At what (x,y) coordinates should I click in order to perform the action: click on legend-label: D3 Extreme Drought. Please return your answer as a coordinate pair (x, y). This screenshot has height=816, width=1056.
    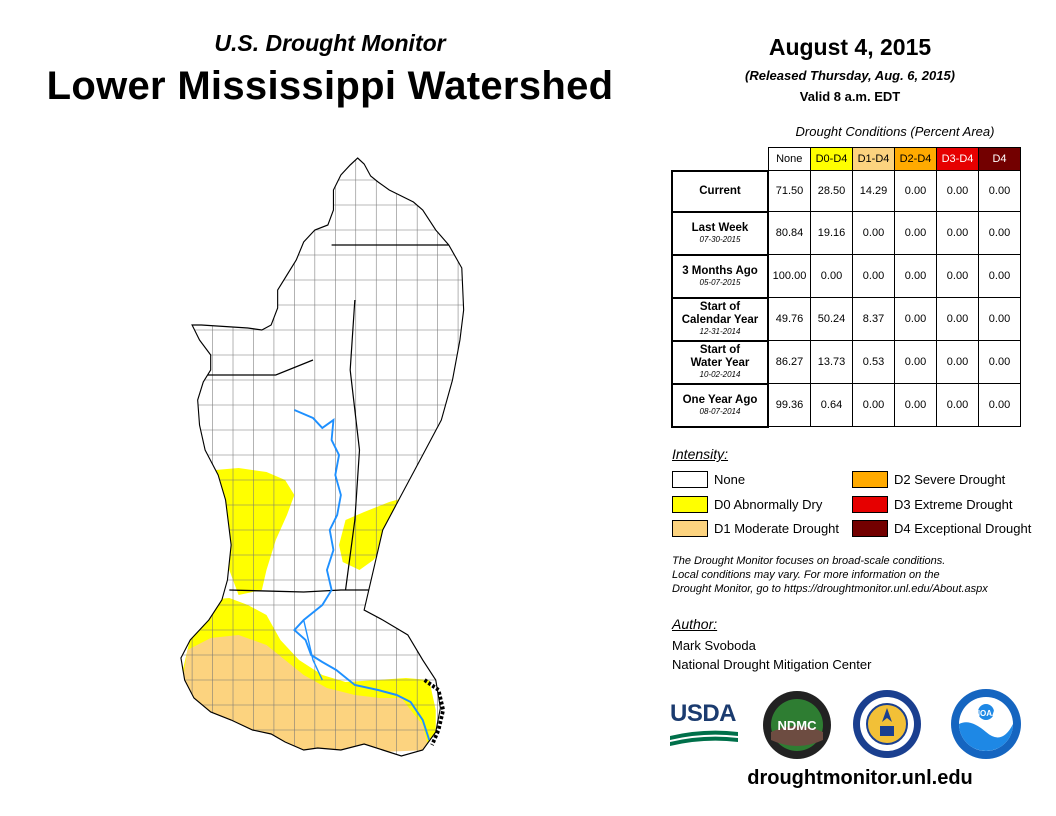
    Looking at the image, I should click on (953, 504).